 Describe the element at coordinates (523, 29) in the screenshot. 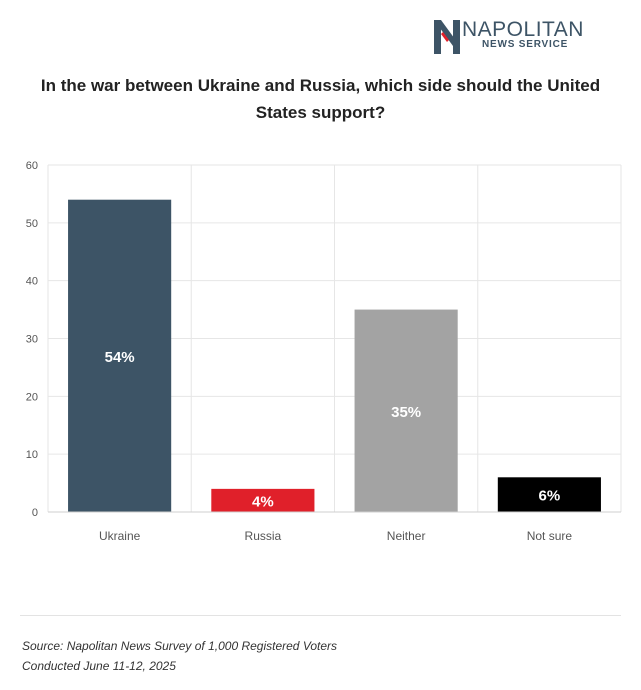

I see `brand-name: NAPOLITAN` at that location.